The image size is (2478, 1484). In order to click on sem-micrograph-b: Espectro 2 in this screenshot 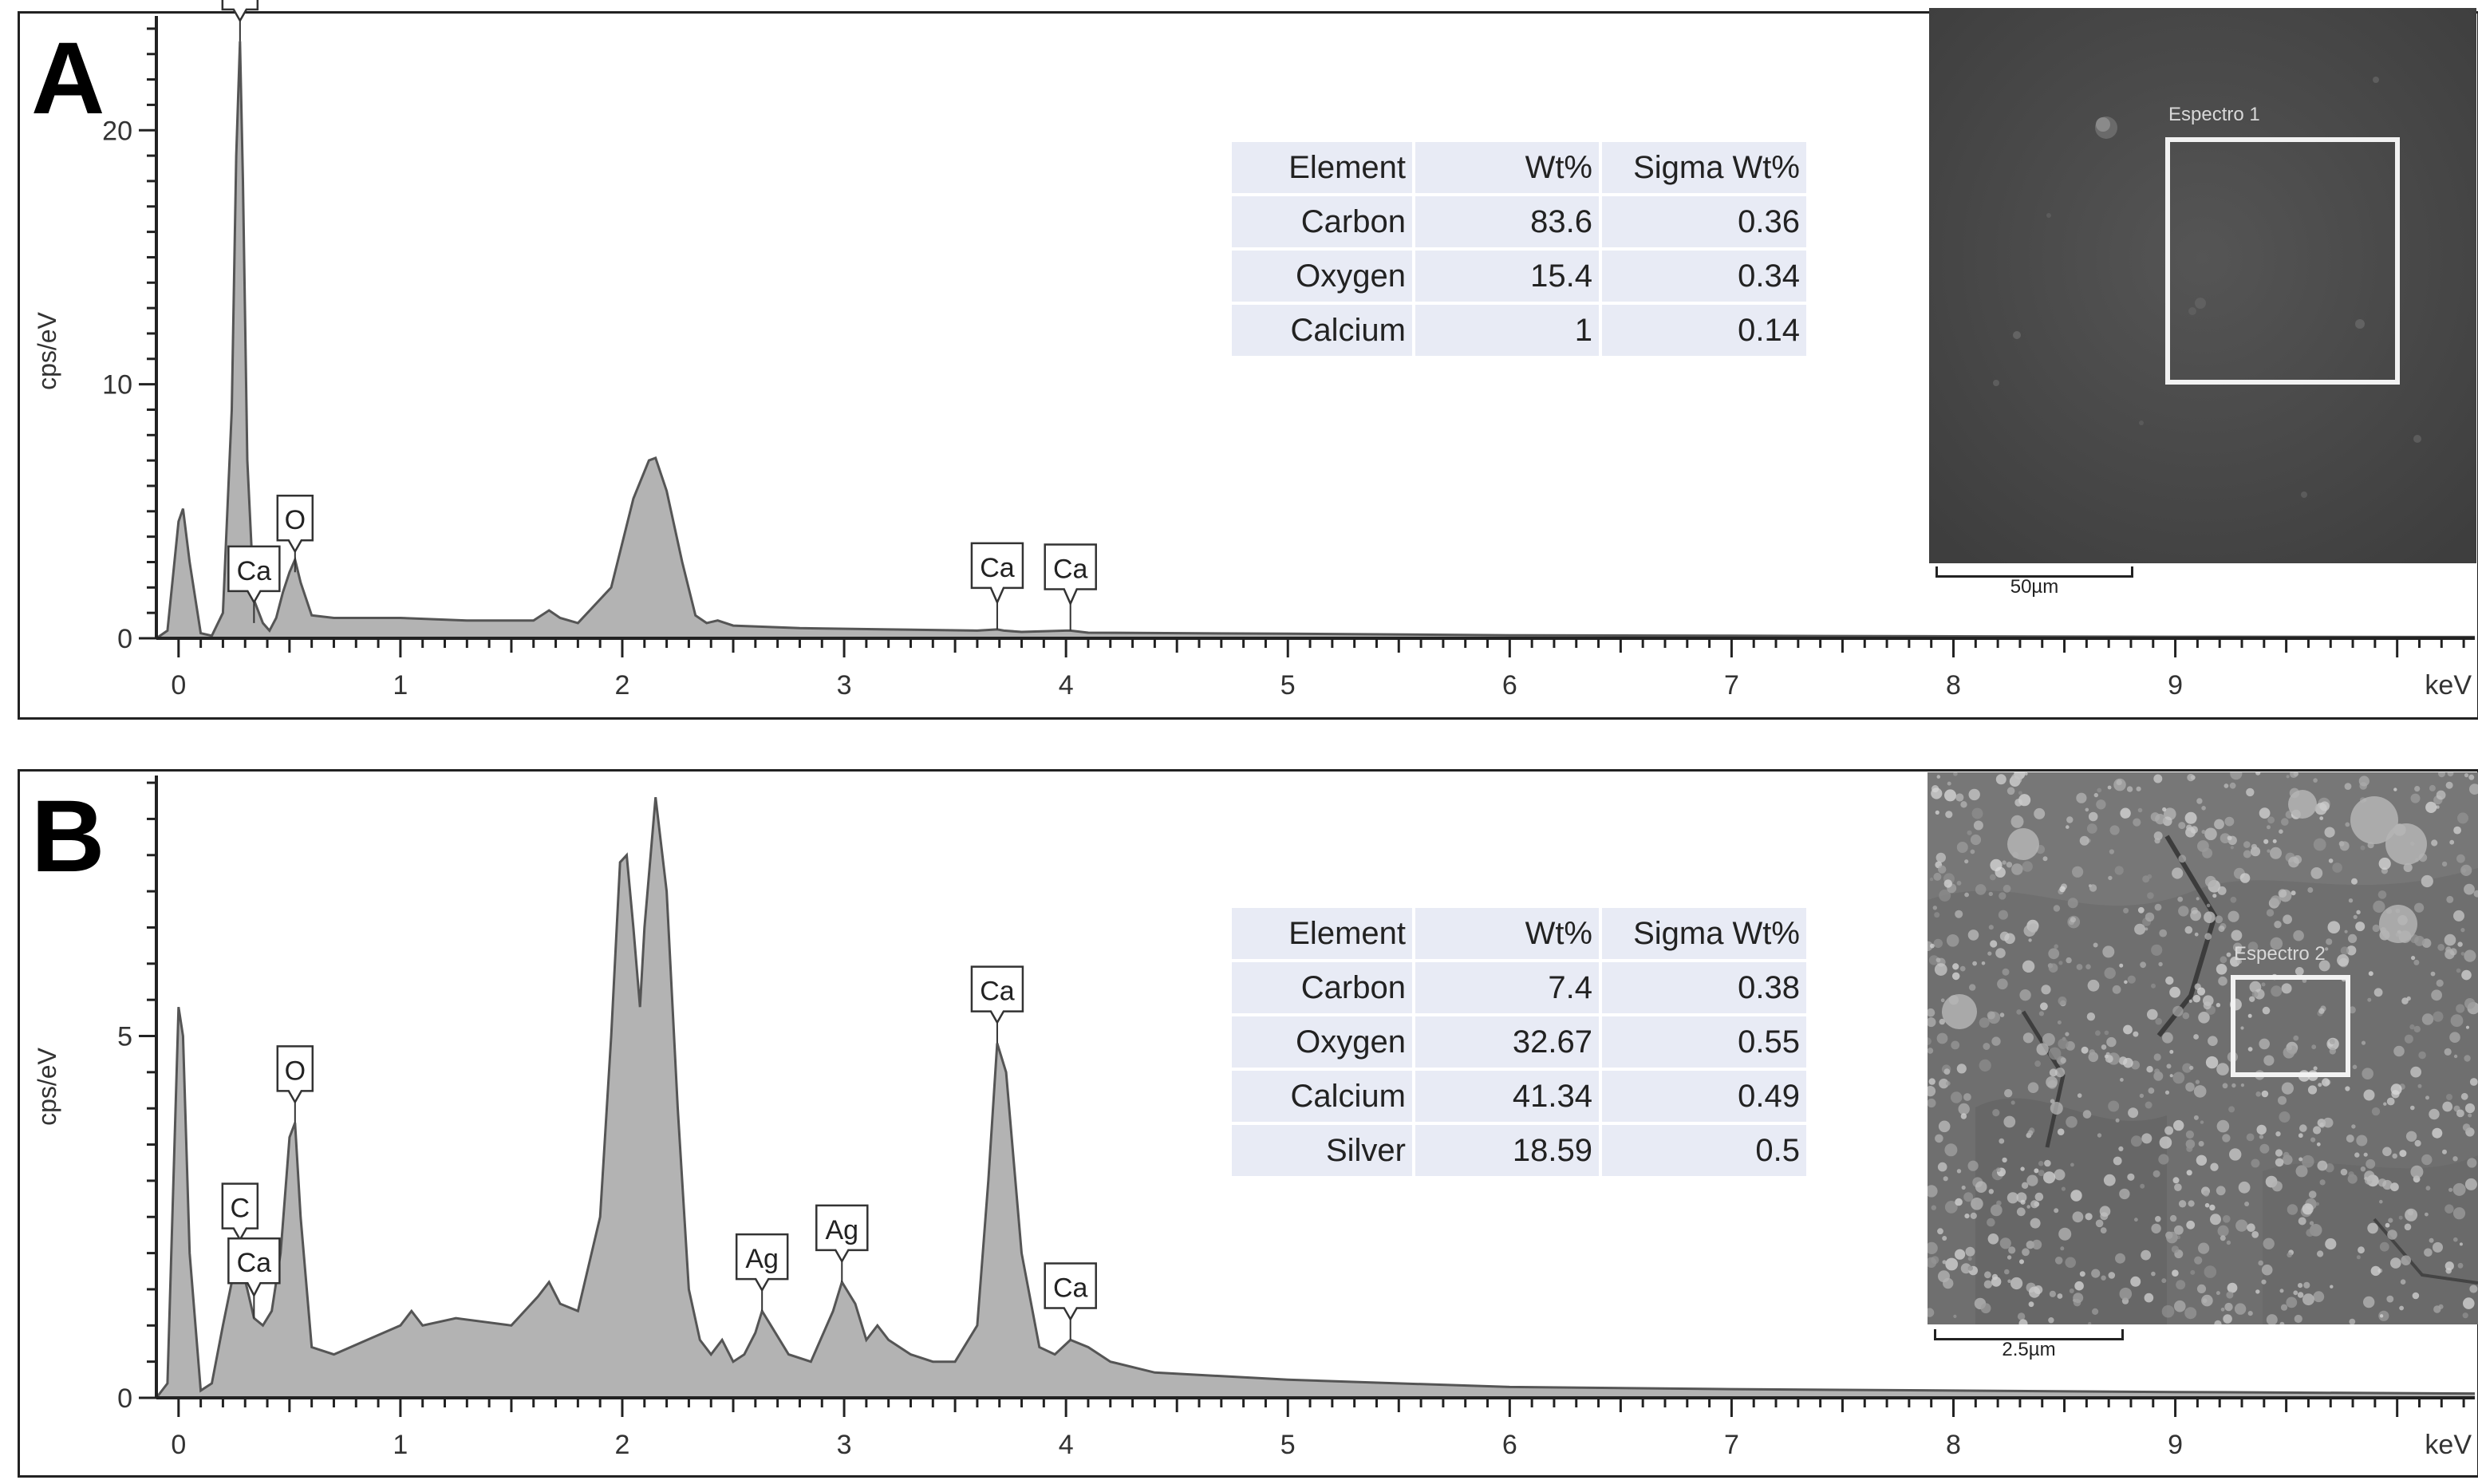, I will do `click(2203, 1048)`.